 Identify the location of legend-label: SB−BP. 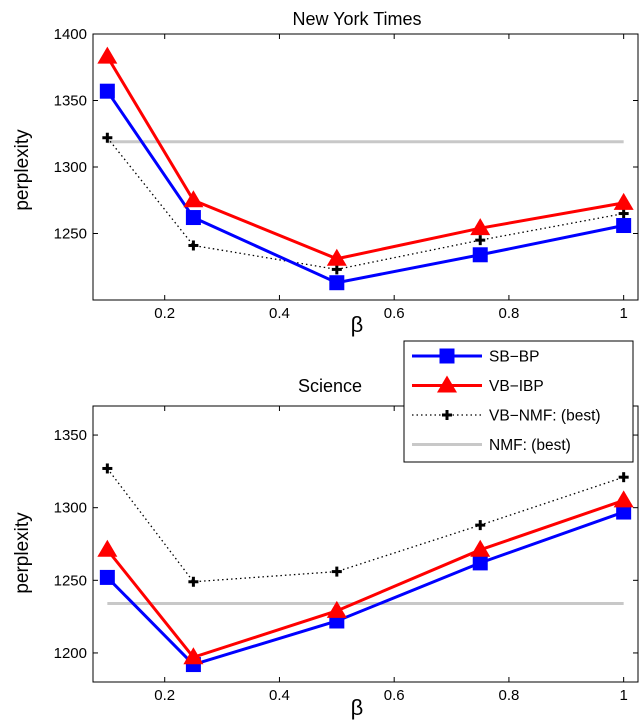
(514, 357).